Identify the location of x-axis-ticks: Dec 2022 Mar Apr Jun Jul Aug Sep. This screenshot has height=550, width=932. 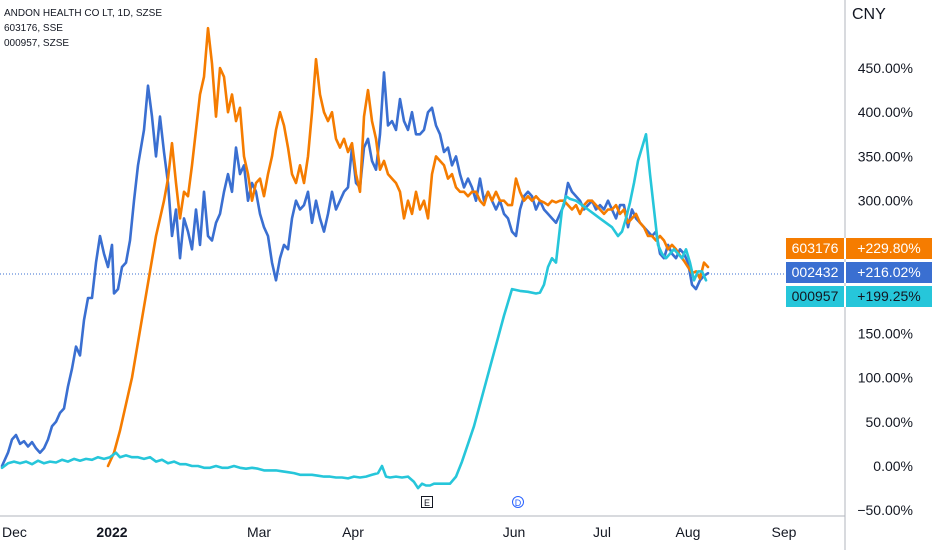
(399, 532).